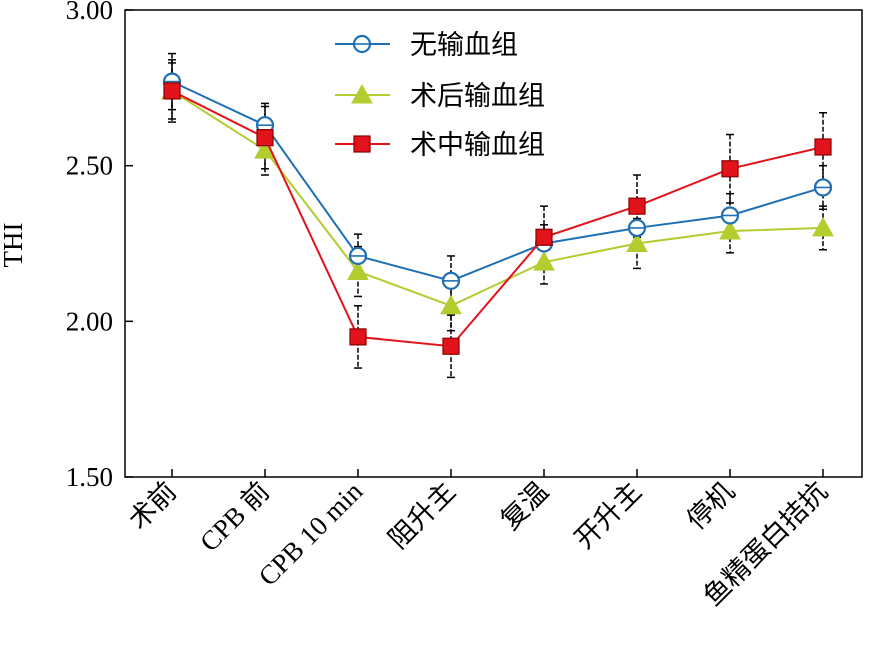 The height and width of the screenshot is (652, 874). What do you see at coordinates (477, 145) in the screenshot?
I see `legend-label: 术中输血组` at bounding box center [477, 145].